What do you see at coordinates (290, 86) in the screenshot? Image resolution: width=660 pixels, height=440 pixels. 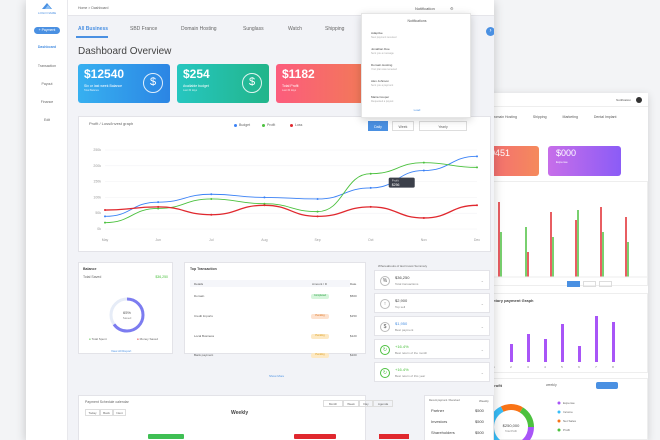 I see `stat-label: Total Profit` at bounding box center [290, 86].